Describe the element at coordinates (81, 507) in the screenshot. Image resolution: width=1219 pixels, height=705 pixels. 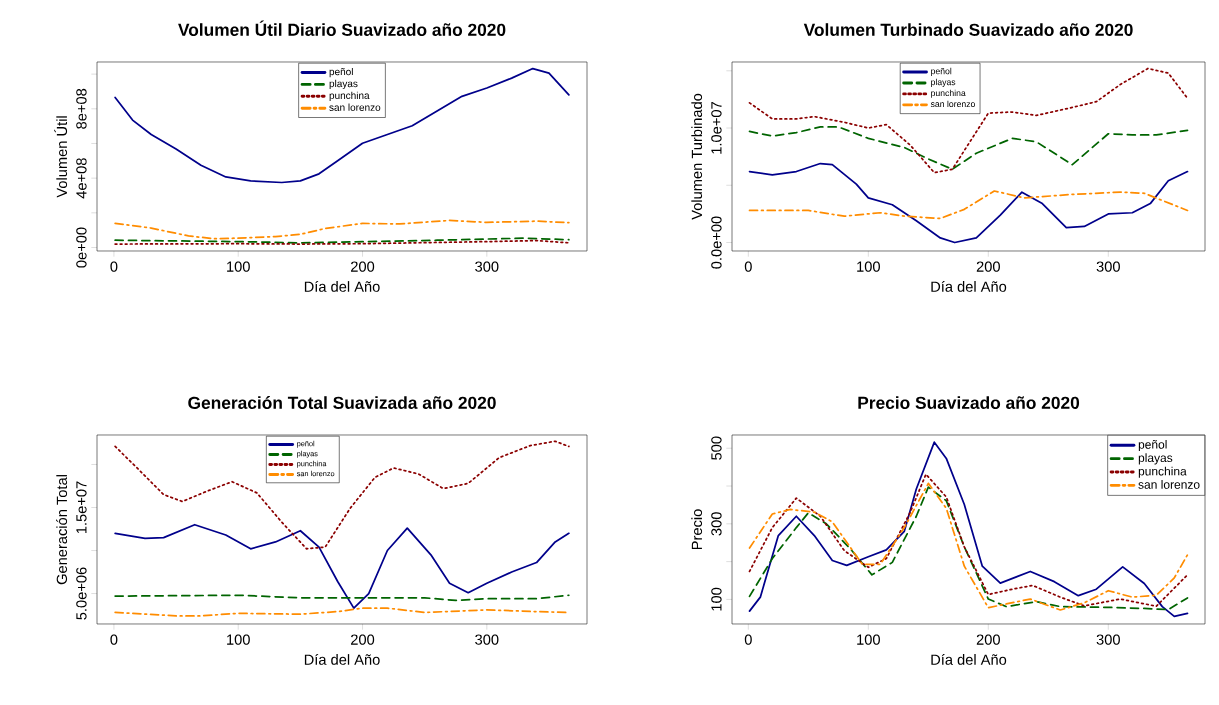
I see `y-tick-label: 1.5e+07` at that location.